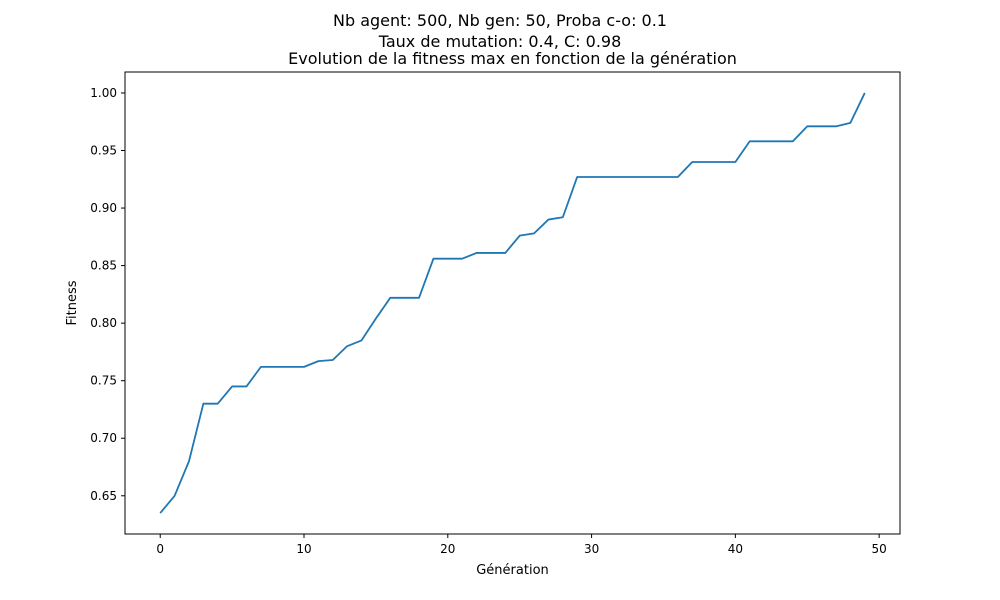 The width and height of the screenshot is (1000, 600). Describe the element at coordinates (103, 381) in the screenshot. I see `y-tick-label: 0.75` at that location.